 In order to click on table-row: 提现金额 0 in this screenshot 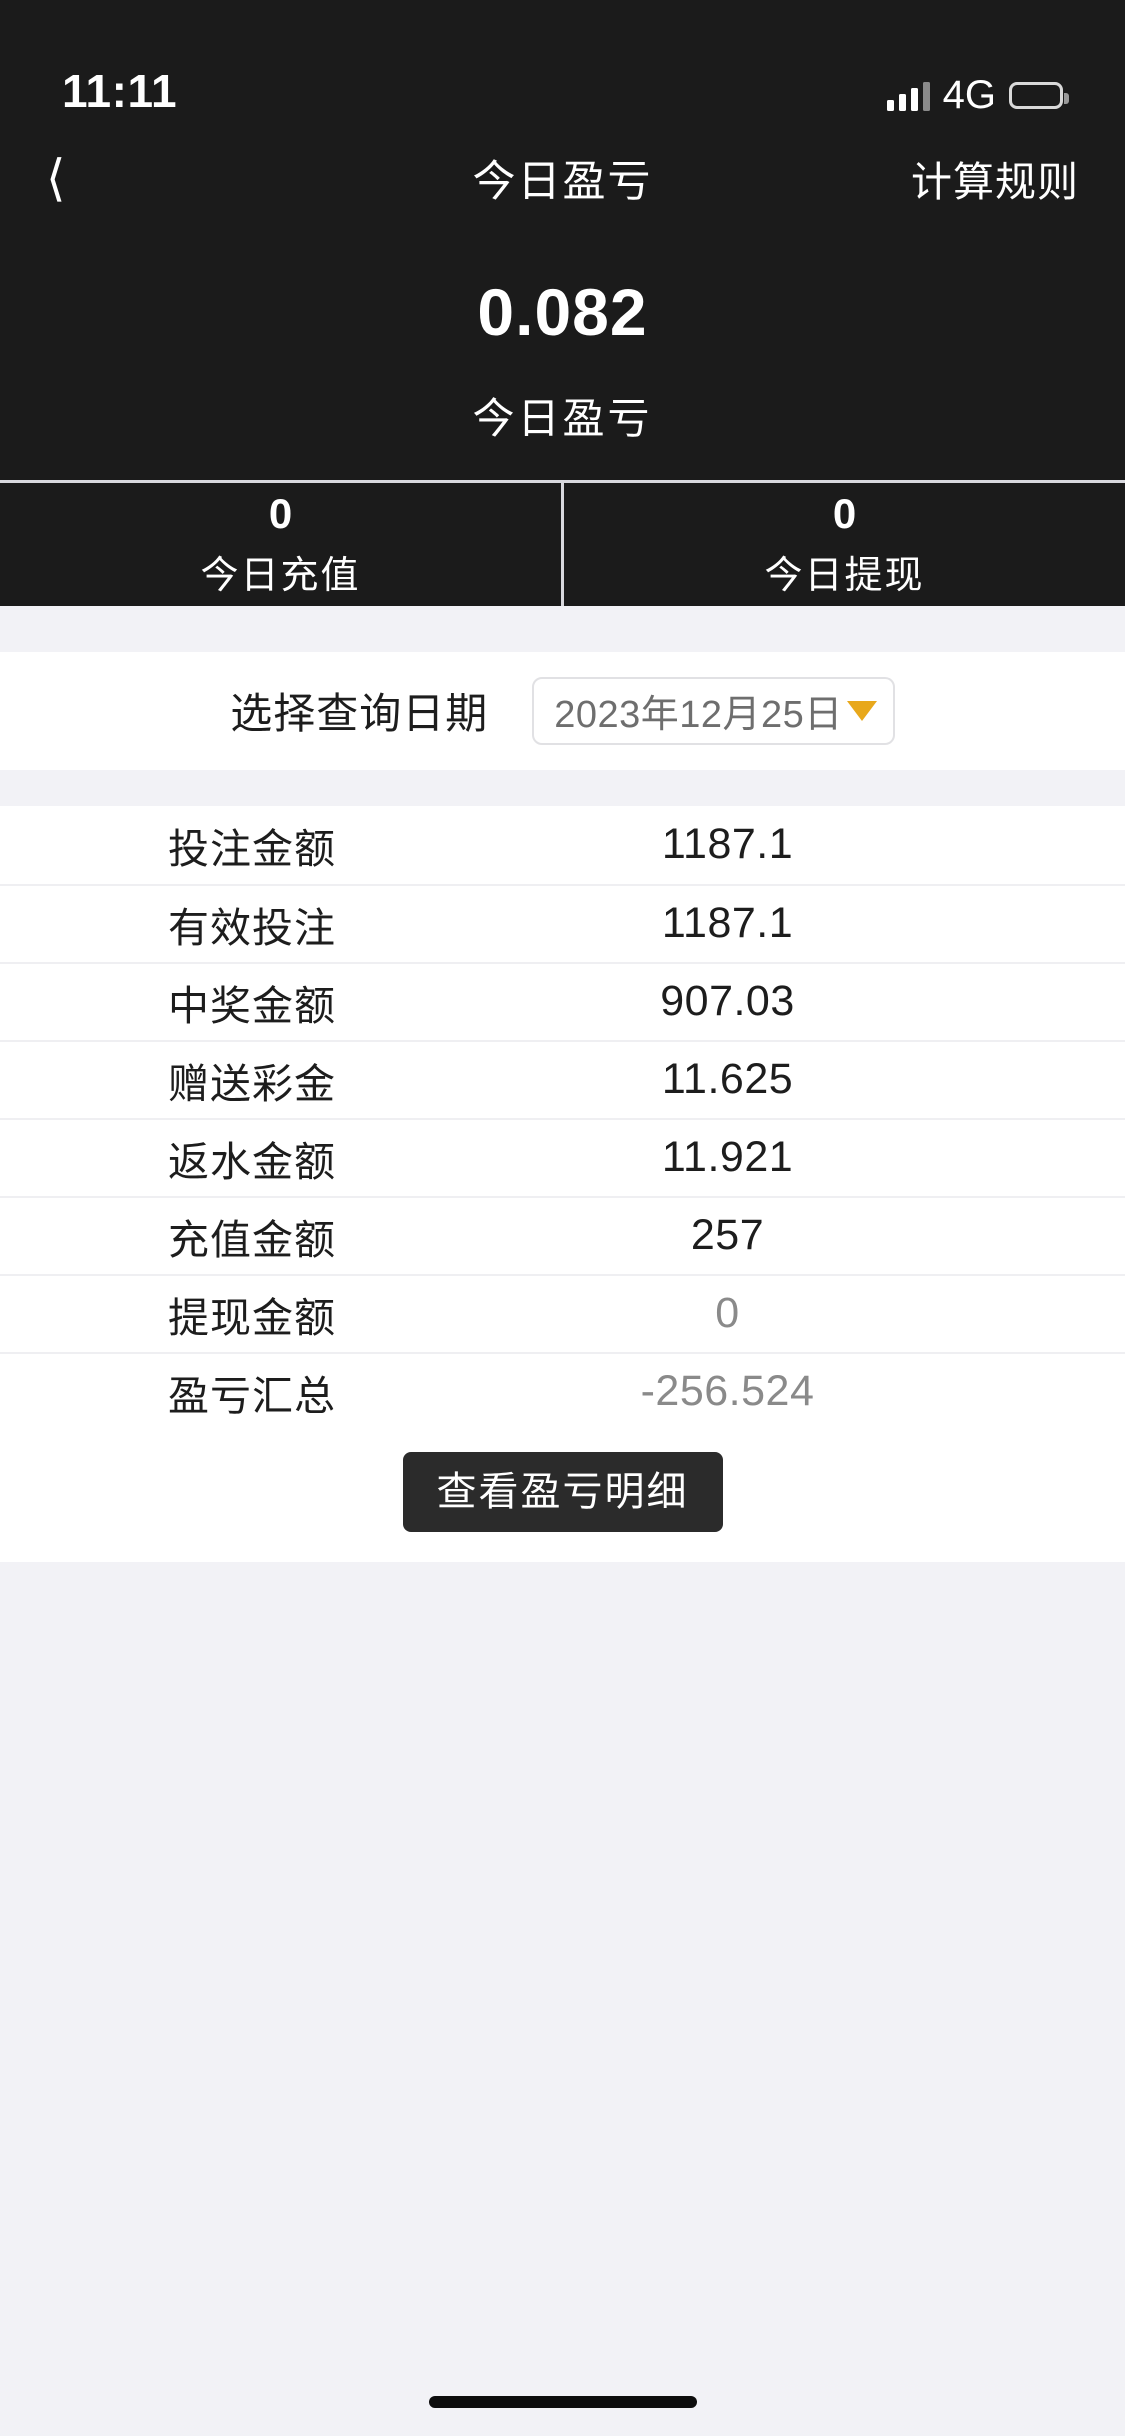, I will do `click(562, 1312)`.